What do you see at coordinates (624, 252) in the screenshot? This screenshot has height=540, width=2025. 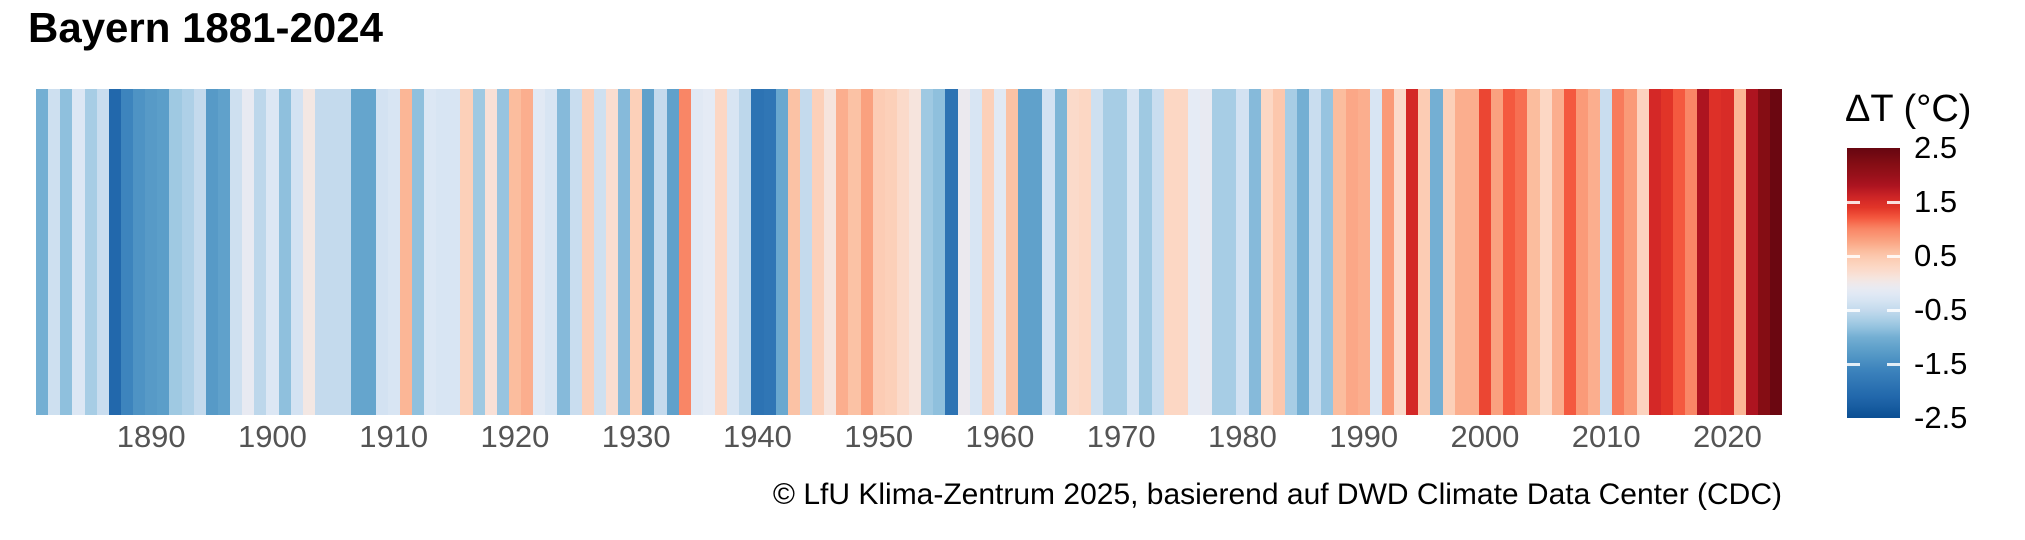 I see `stripe-1929` at bounding box center [624, 252].